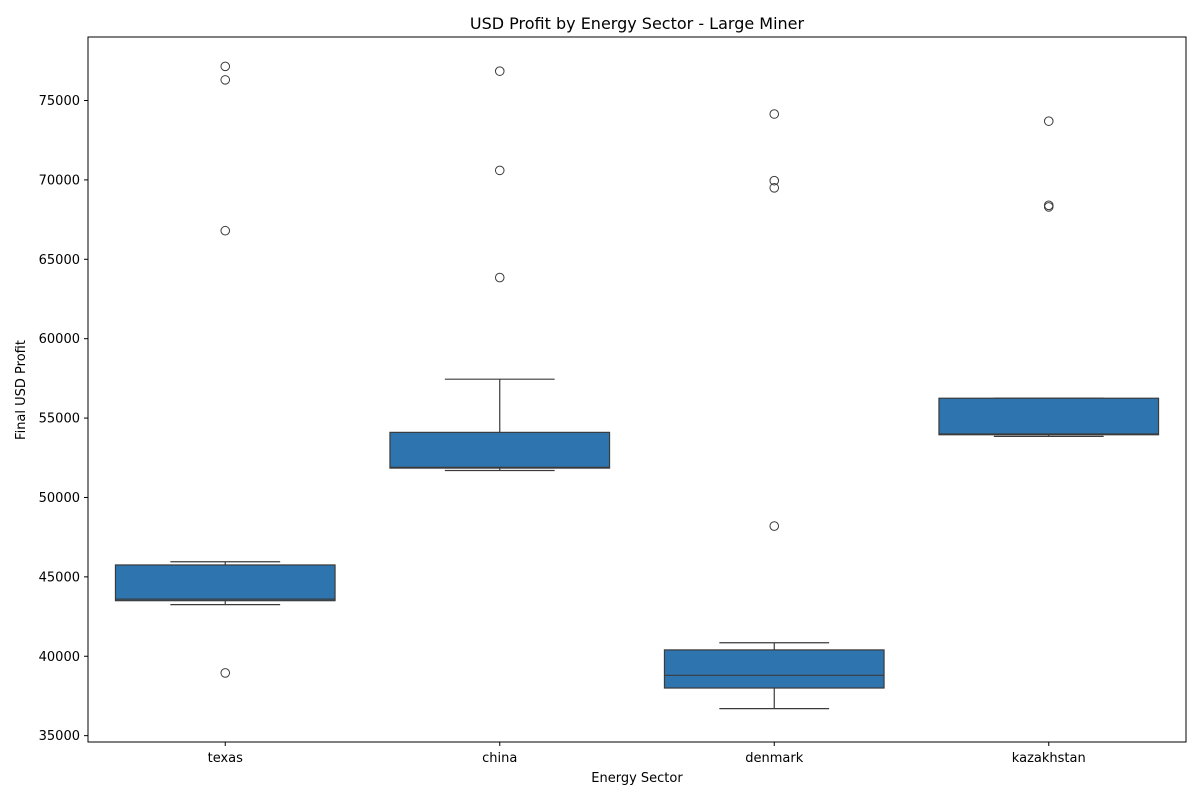 This screenshot has height=800, width=1200. Describe the element at coordinates (59, 339) in the screenshot. I see `y-tick-label: 60000` at that location.